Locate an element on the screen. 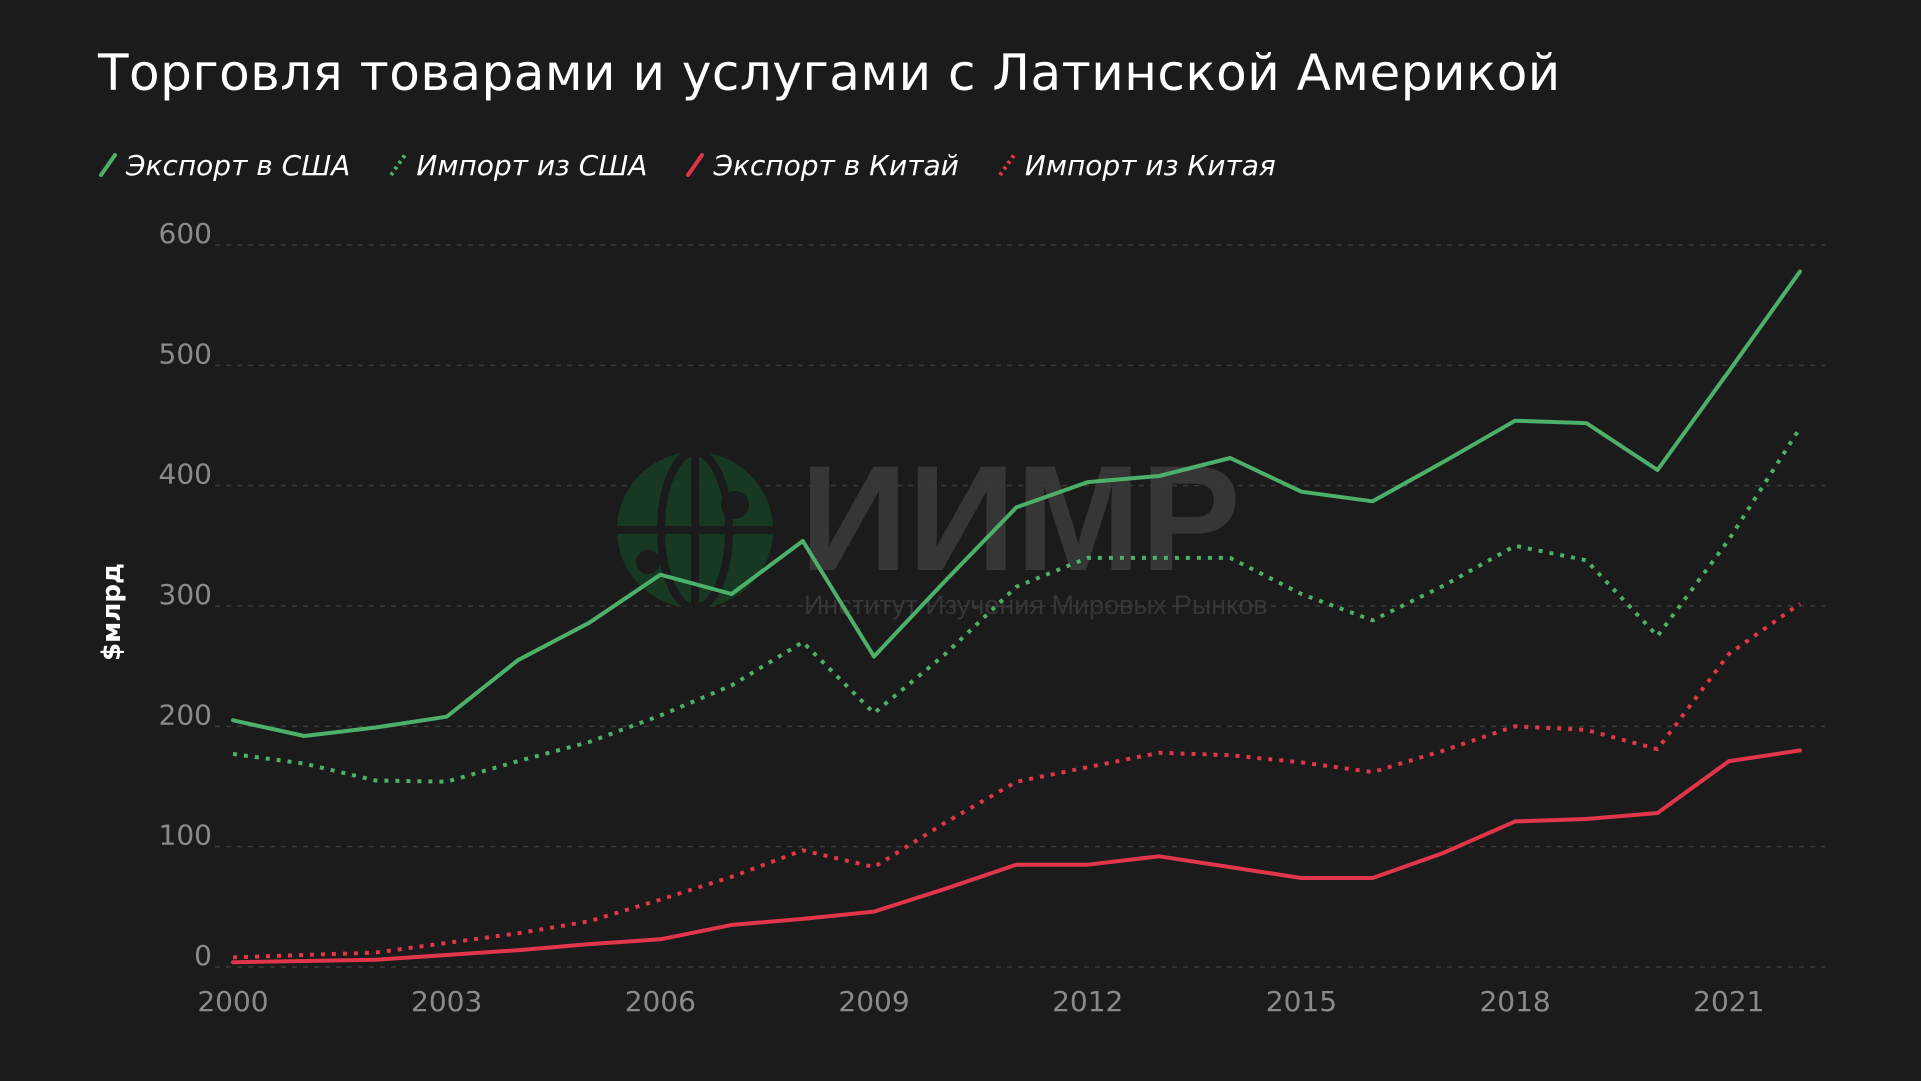 The width and height of the screenshot is (1921, 1081). y-tick-label: 300 is located at coordinates (185, 594).